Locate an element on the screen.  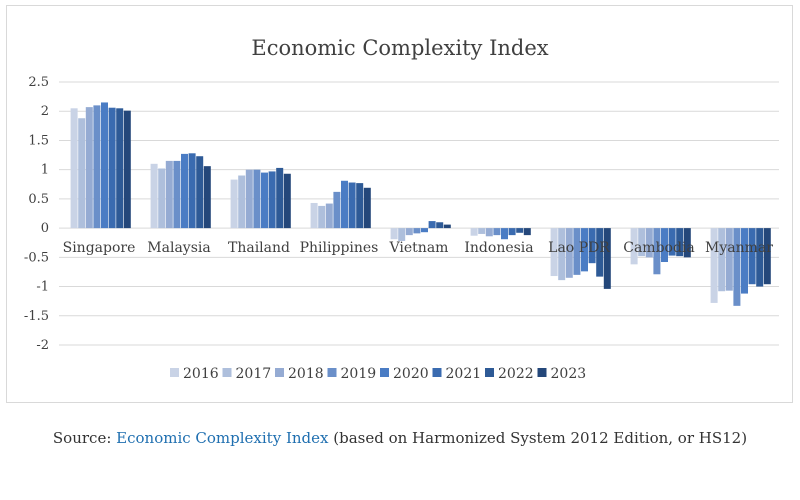
bar-lao-pdr-2019 is located at coordinates (577, 251).